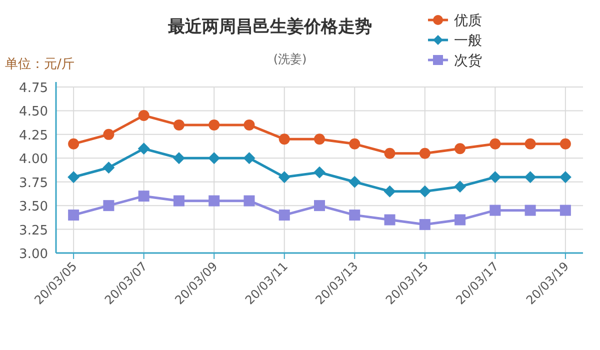 This screenshot has width=600, height=350. Describe the element at coordinates (33, 183) in the screenshot. I see `y-tick-label: 3.75` at that location.